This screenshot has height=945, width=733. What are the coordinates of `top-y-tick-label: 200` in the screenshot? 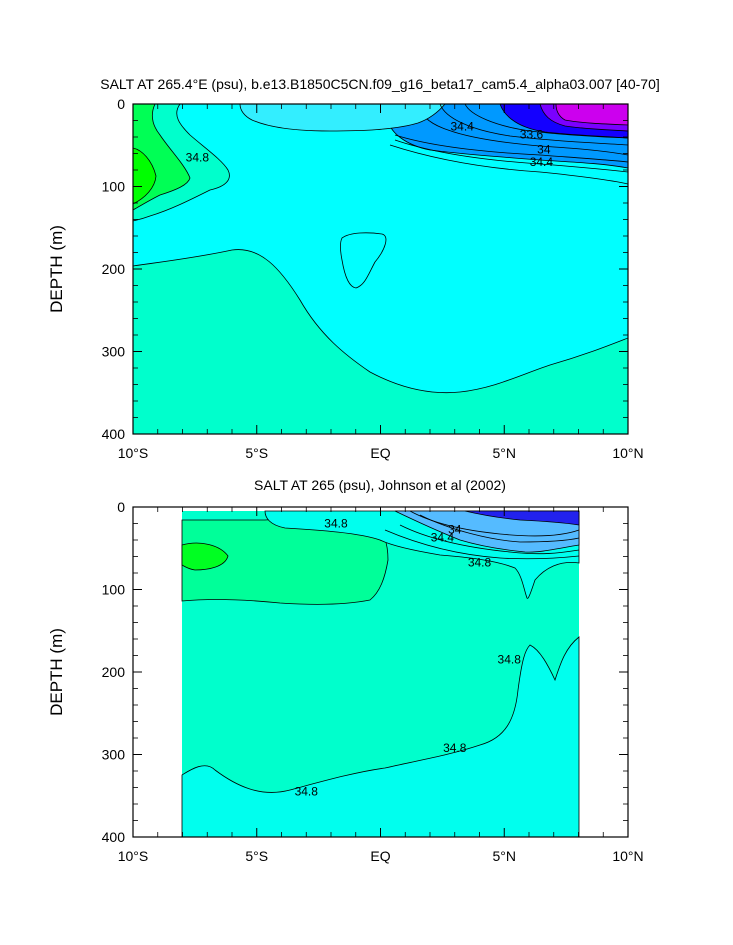 It's located at (114, 269).